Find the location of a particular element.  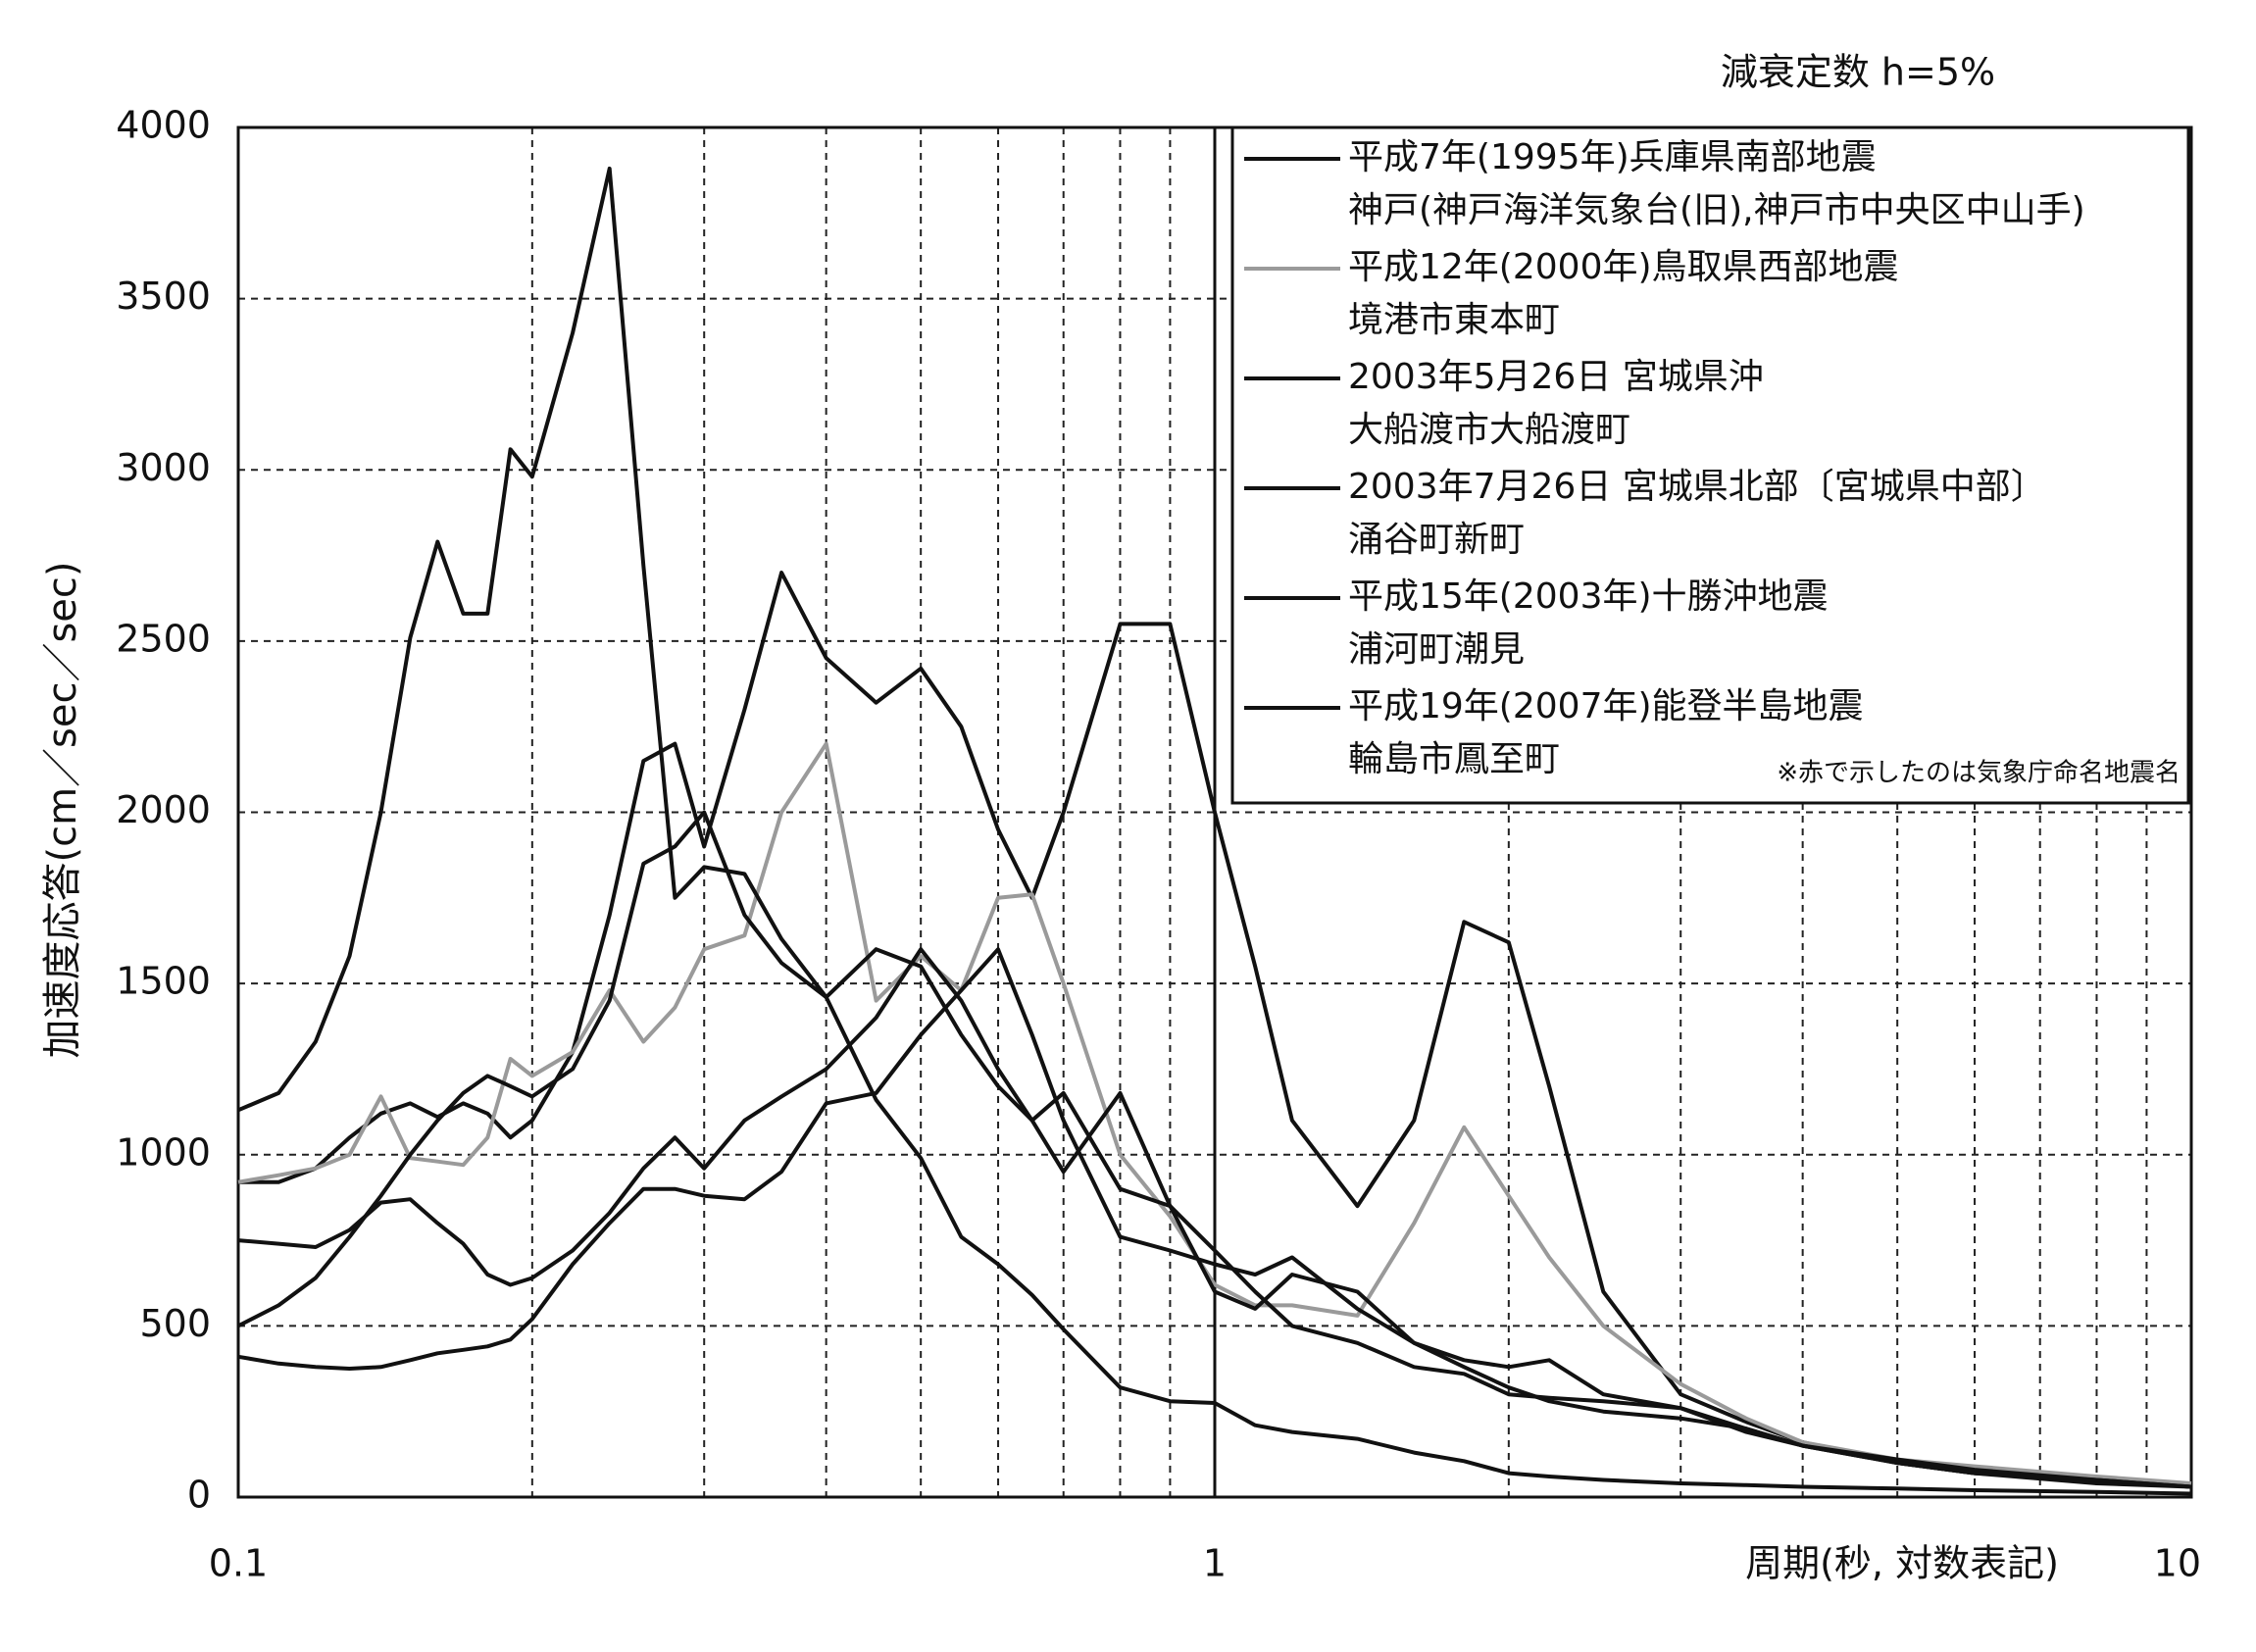

legend-label: 平成7年(1995年)兵庫県南部地震 is located at coordinates (1612, 157).